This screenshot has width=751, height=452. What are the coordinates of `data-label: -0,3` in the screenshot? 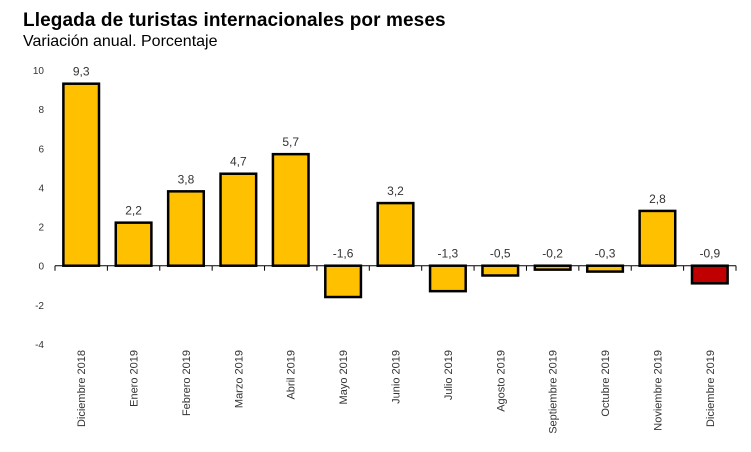 It's located at (605, 254).